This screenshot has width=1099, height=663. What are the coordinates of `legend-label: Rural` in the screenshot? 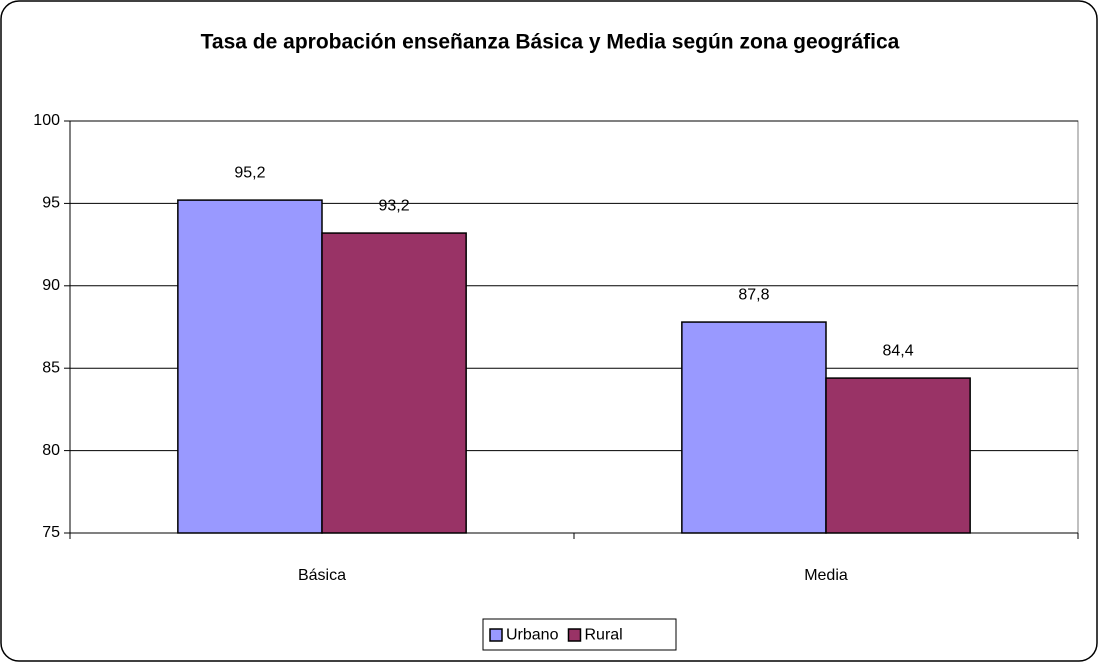 It's located at (603, 635).